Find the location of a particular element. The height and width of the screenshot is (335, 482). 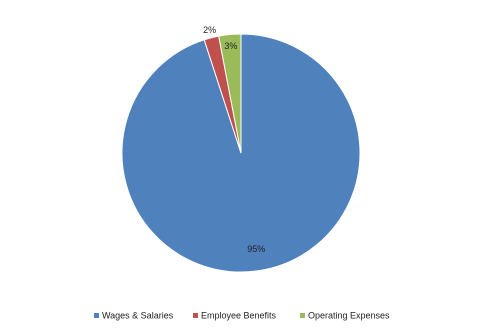

data-label: 2% is located at coordinates (209, 30).